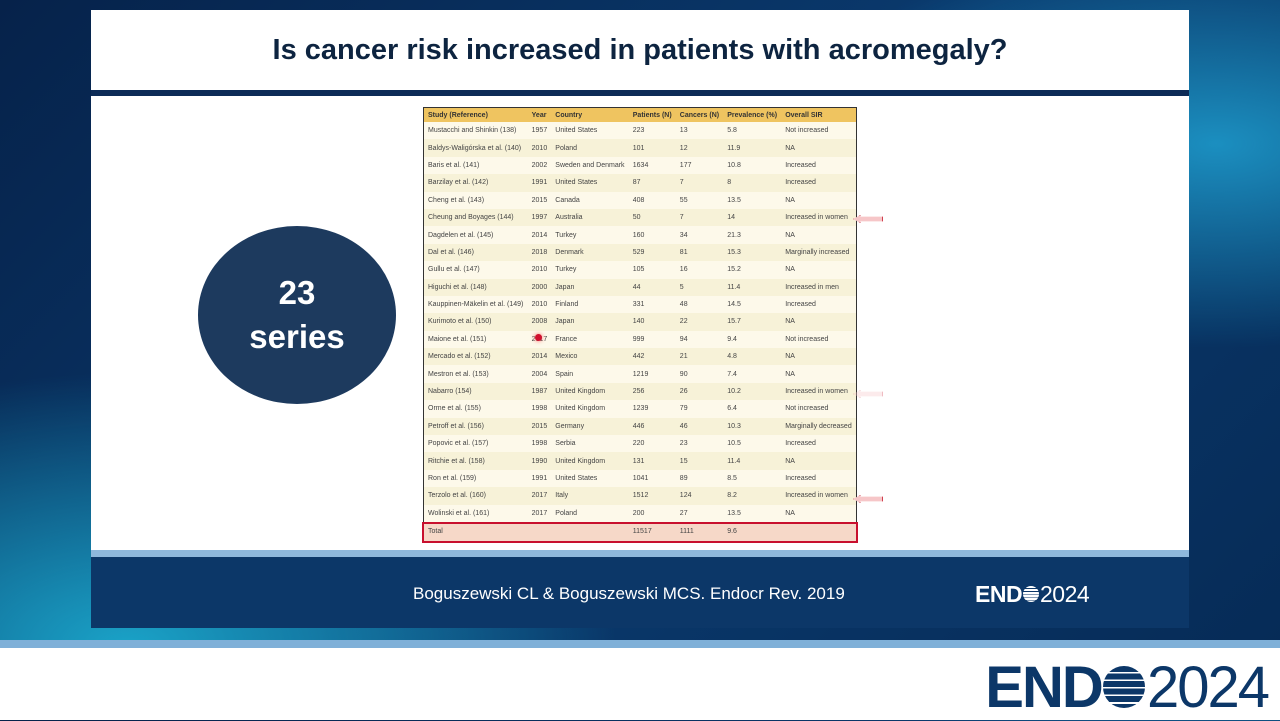 Image resolution: width=1280 pixels, height=721 pixels. I want to click on table-cell: 7, so click(699, 217).